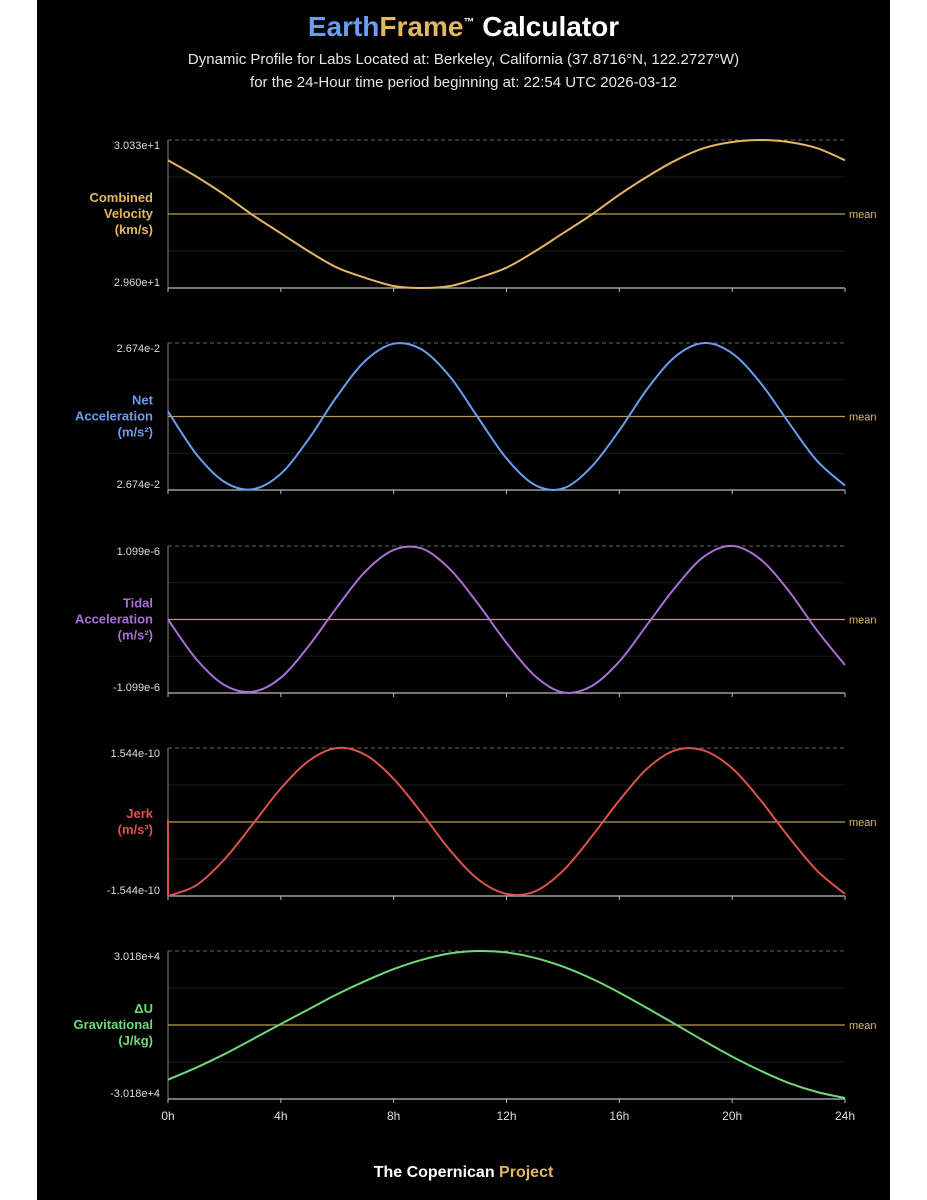 Image resolution: width=927 pixels, height=1200 pixels. I want to click on x-tick-label: 12h, so click(506, 1116).